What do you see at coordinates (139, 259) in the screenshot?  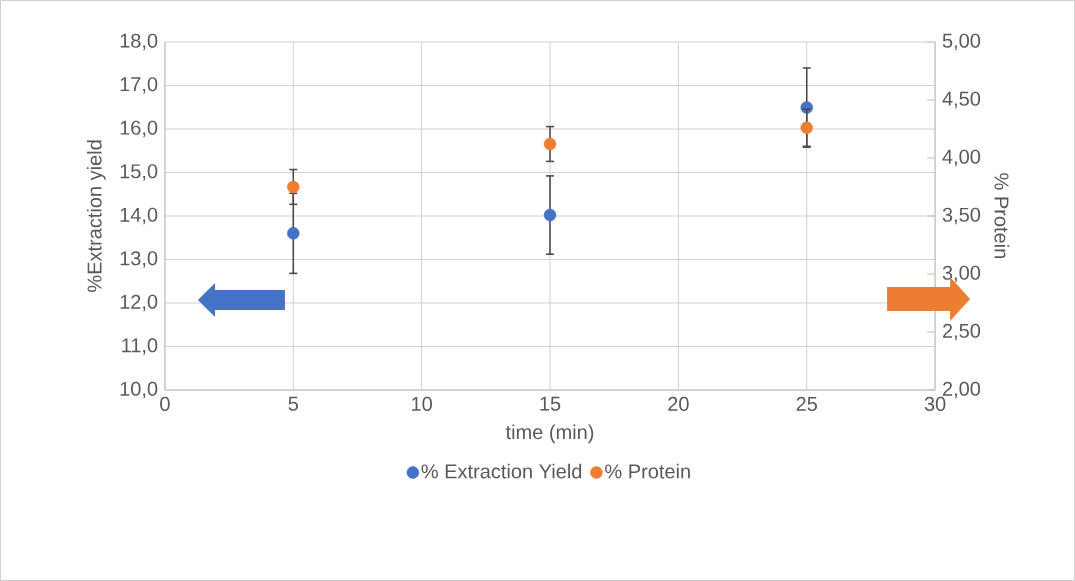 I see `y-tick-label: 13,0` at bounding box center [139, 259].